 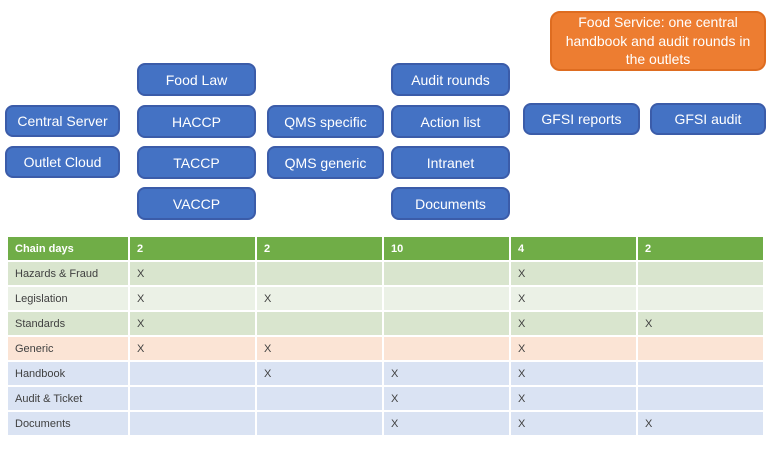 I want to click on table-row-audit-ticket: Audit & Ticket X X, so click(x=385, y=398).